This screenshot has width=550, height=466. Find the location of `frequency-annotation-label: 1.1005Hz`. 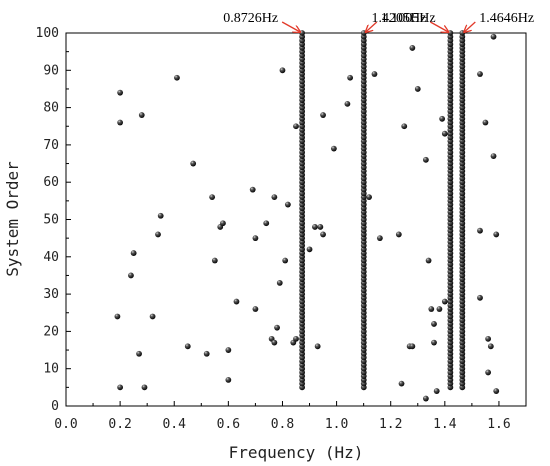

frequency-annotation-label: 1.1005Hz is located at coordinates (408, 18).